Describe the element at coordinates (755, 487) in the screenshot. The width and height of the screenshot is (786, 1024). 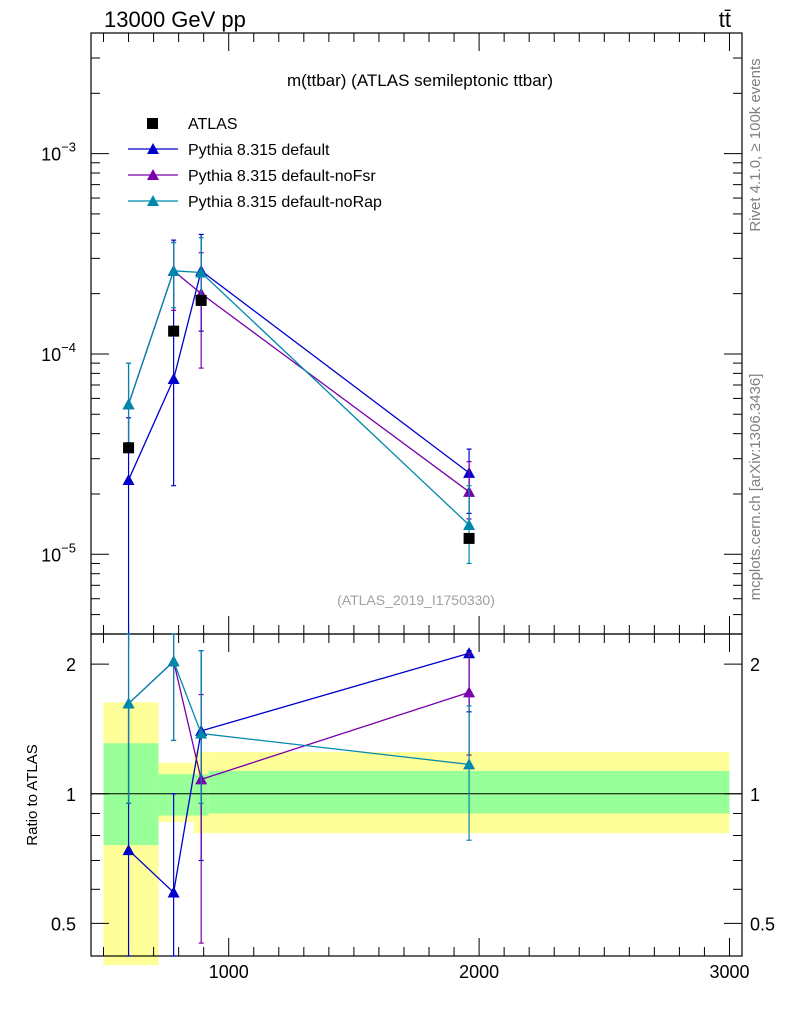
I see `mcplots-label: mcplots.cern.ch [arXiv:1306.3436]` at that location.